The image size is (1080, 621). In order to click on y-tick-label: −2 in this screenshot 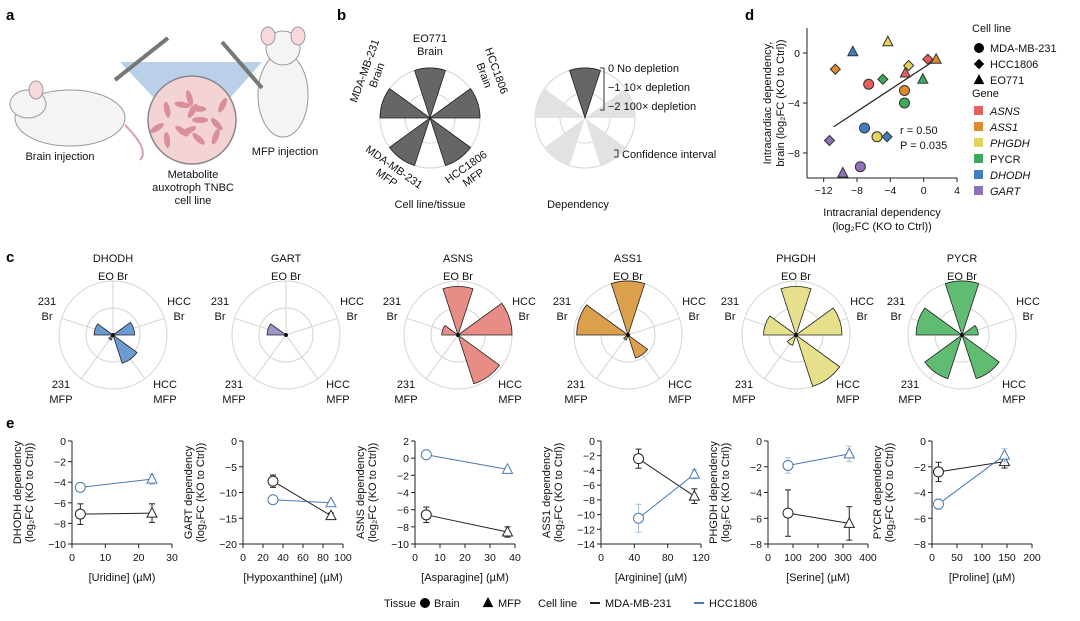, I will do `click(403, 476)`.